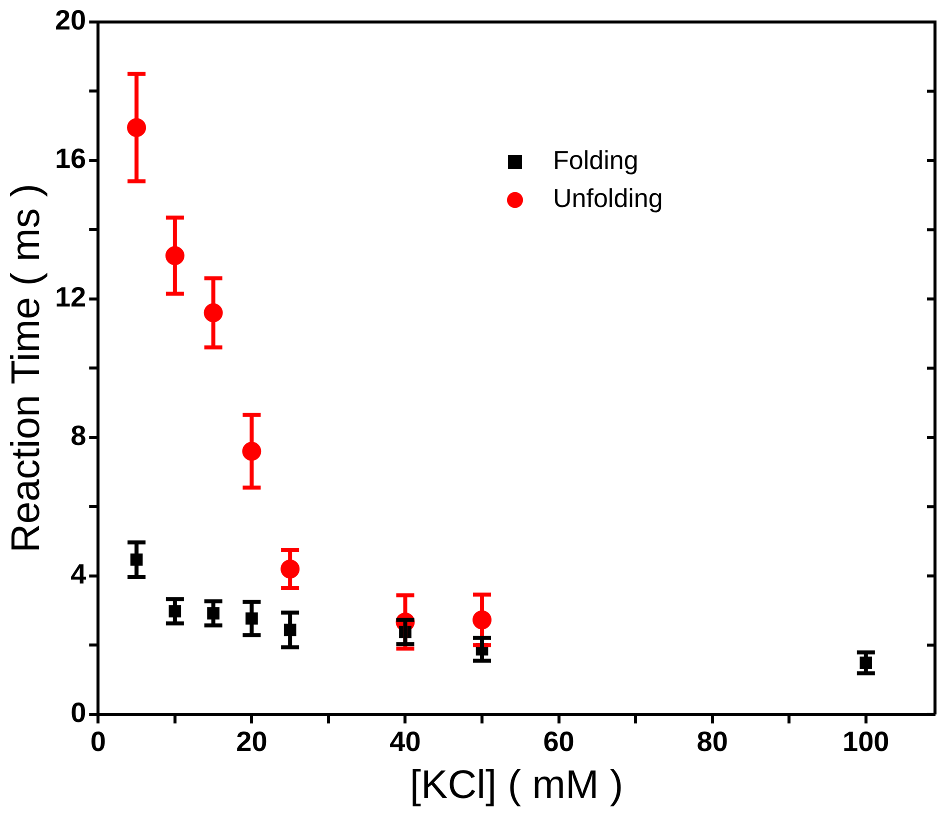 The image size is (945, 815). What do you see at coordinates (78, 712) in the screenshot?
I see `y-tick-label: 0` at bounding box center [78, 712].